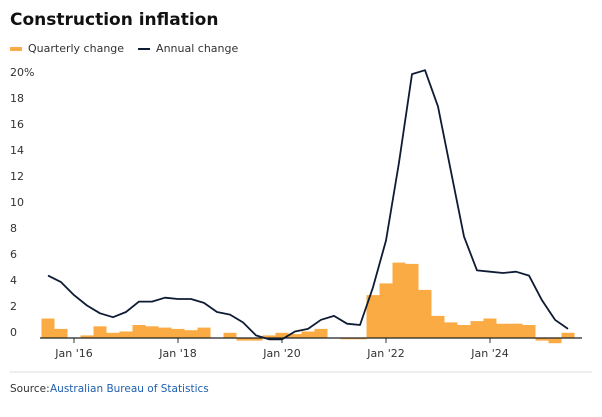  What do you see at coordinates (385, 353) in the screenshot?
I see `x-tick-label: Jan '22` at bounding box center [385, 353].